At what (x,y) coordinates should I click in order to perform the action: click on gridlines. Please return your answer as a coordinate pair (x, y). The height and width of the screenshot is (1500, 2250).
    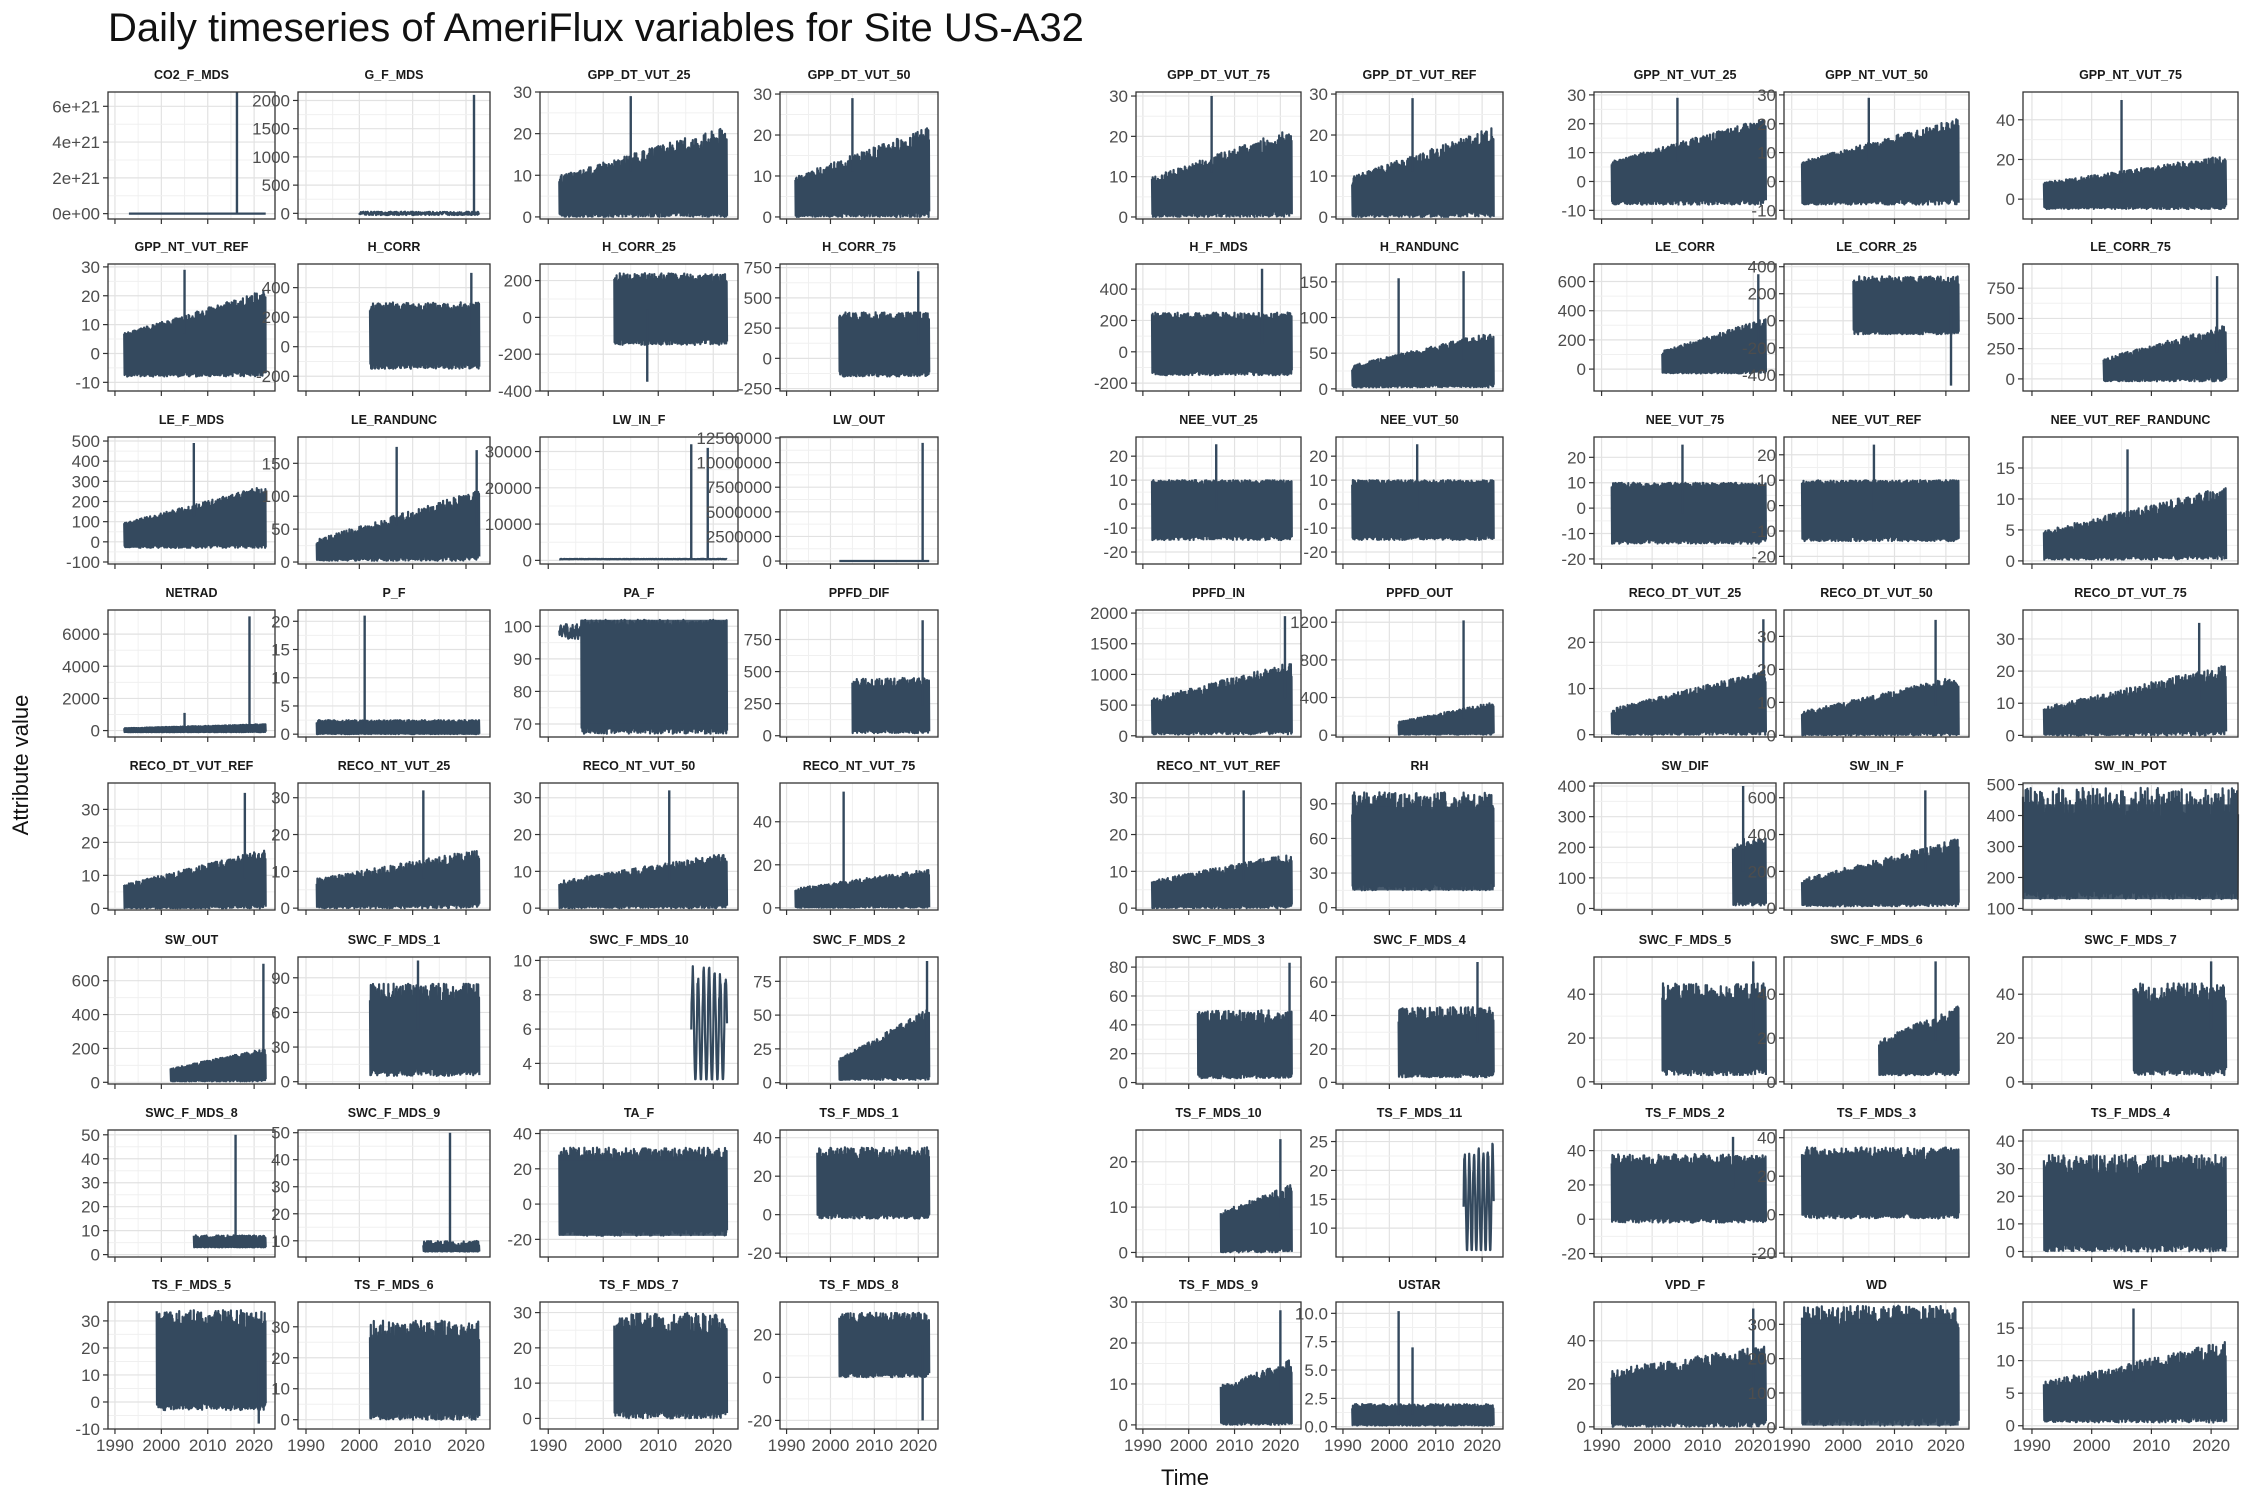
    Looking at the image, I should click on (859, 500).